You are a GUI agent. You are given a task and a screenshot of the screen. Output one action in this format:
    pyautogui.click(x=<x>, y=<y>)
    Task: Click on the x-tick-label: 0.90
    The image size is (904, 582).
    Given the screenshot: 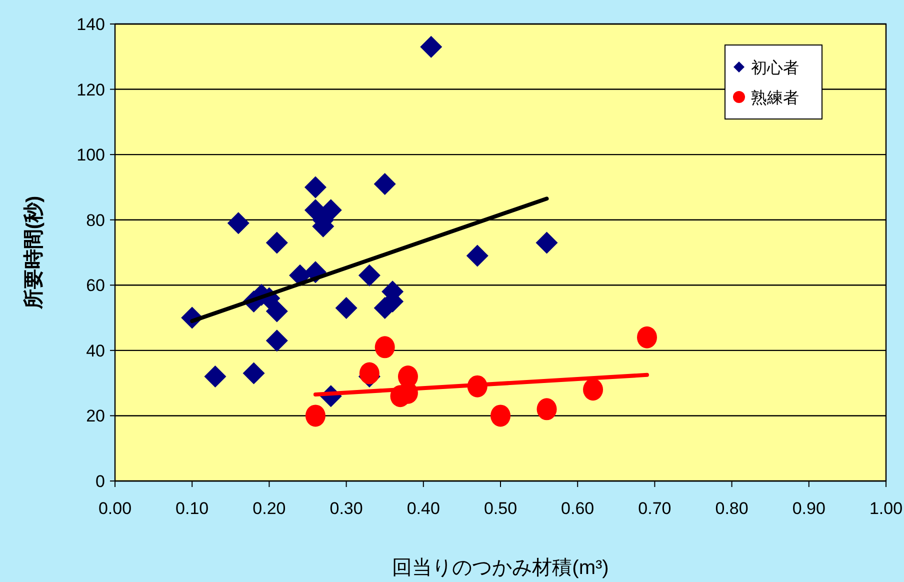 What is the action you would take?
    pyautogui.click(x=809, y=508)
    